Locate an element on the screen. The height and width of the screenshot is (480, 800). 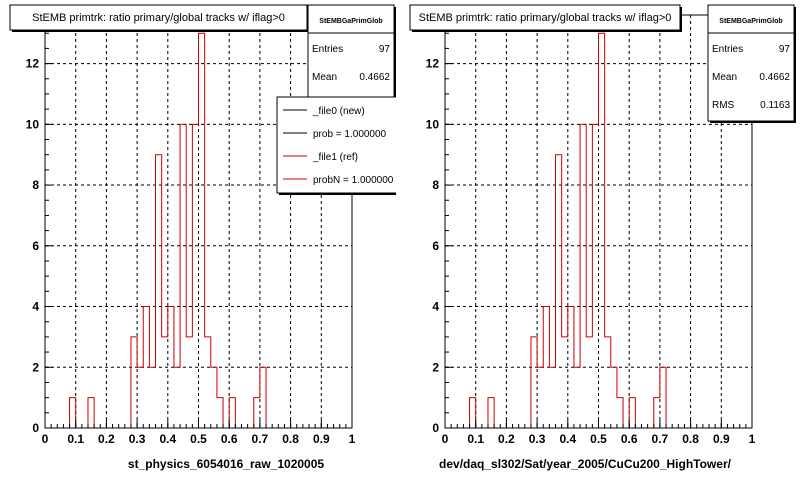
stats-value: 0.1163 is located at coordinates (775, 105).